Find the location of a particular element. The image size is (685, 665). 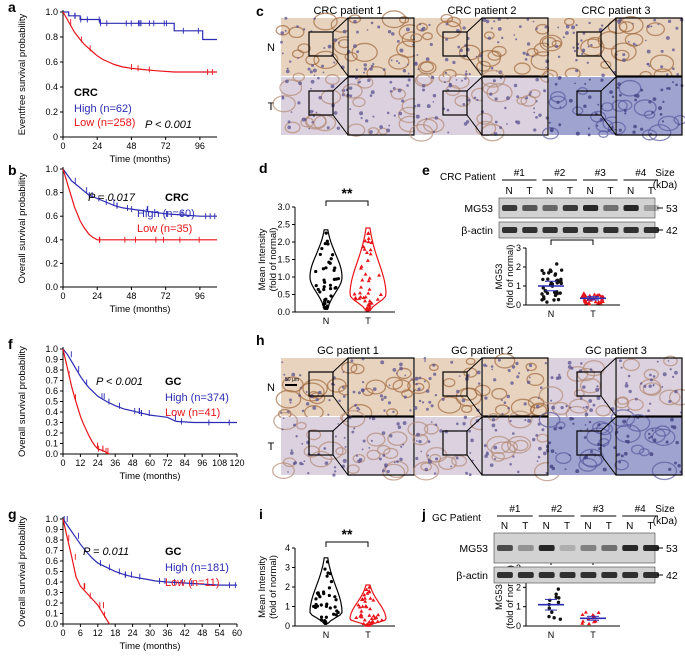

blot-lane-label: N is located at coordinates (509, 191).